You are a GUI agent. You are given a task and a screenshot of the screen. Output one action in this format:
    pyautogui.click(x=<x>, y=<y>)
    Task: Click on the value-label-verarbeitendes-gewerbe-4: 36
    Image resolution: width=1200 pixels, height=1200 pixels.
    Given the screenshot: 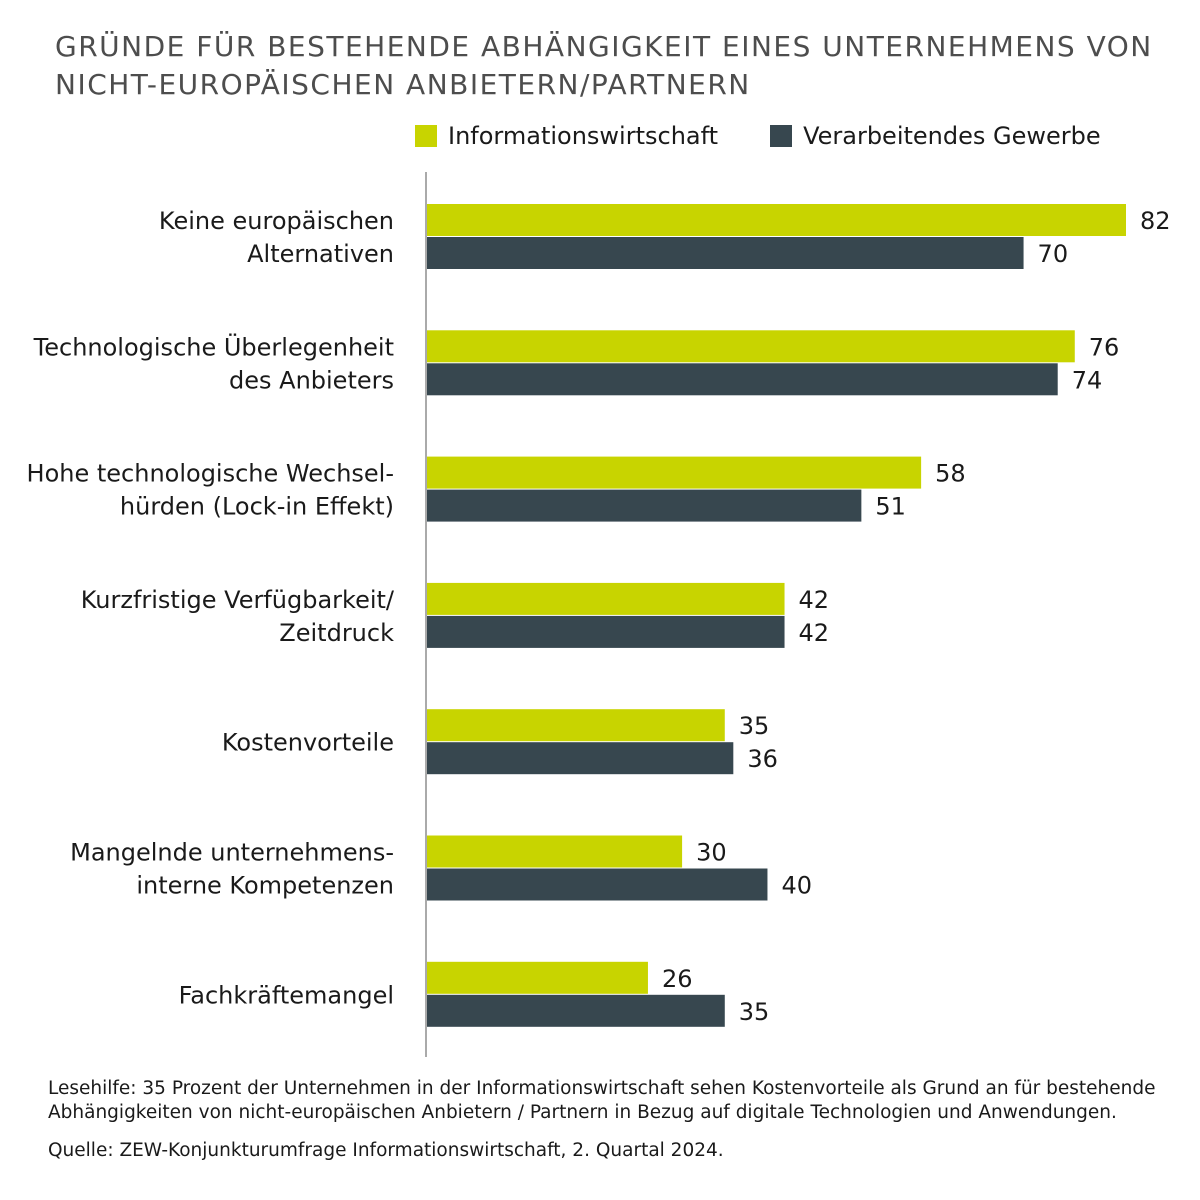 What is the action you would take?
    pyautogui.click(x=762, y=759)
    